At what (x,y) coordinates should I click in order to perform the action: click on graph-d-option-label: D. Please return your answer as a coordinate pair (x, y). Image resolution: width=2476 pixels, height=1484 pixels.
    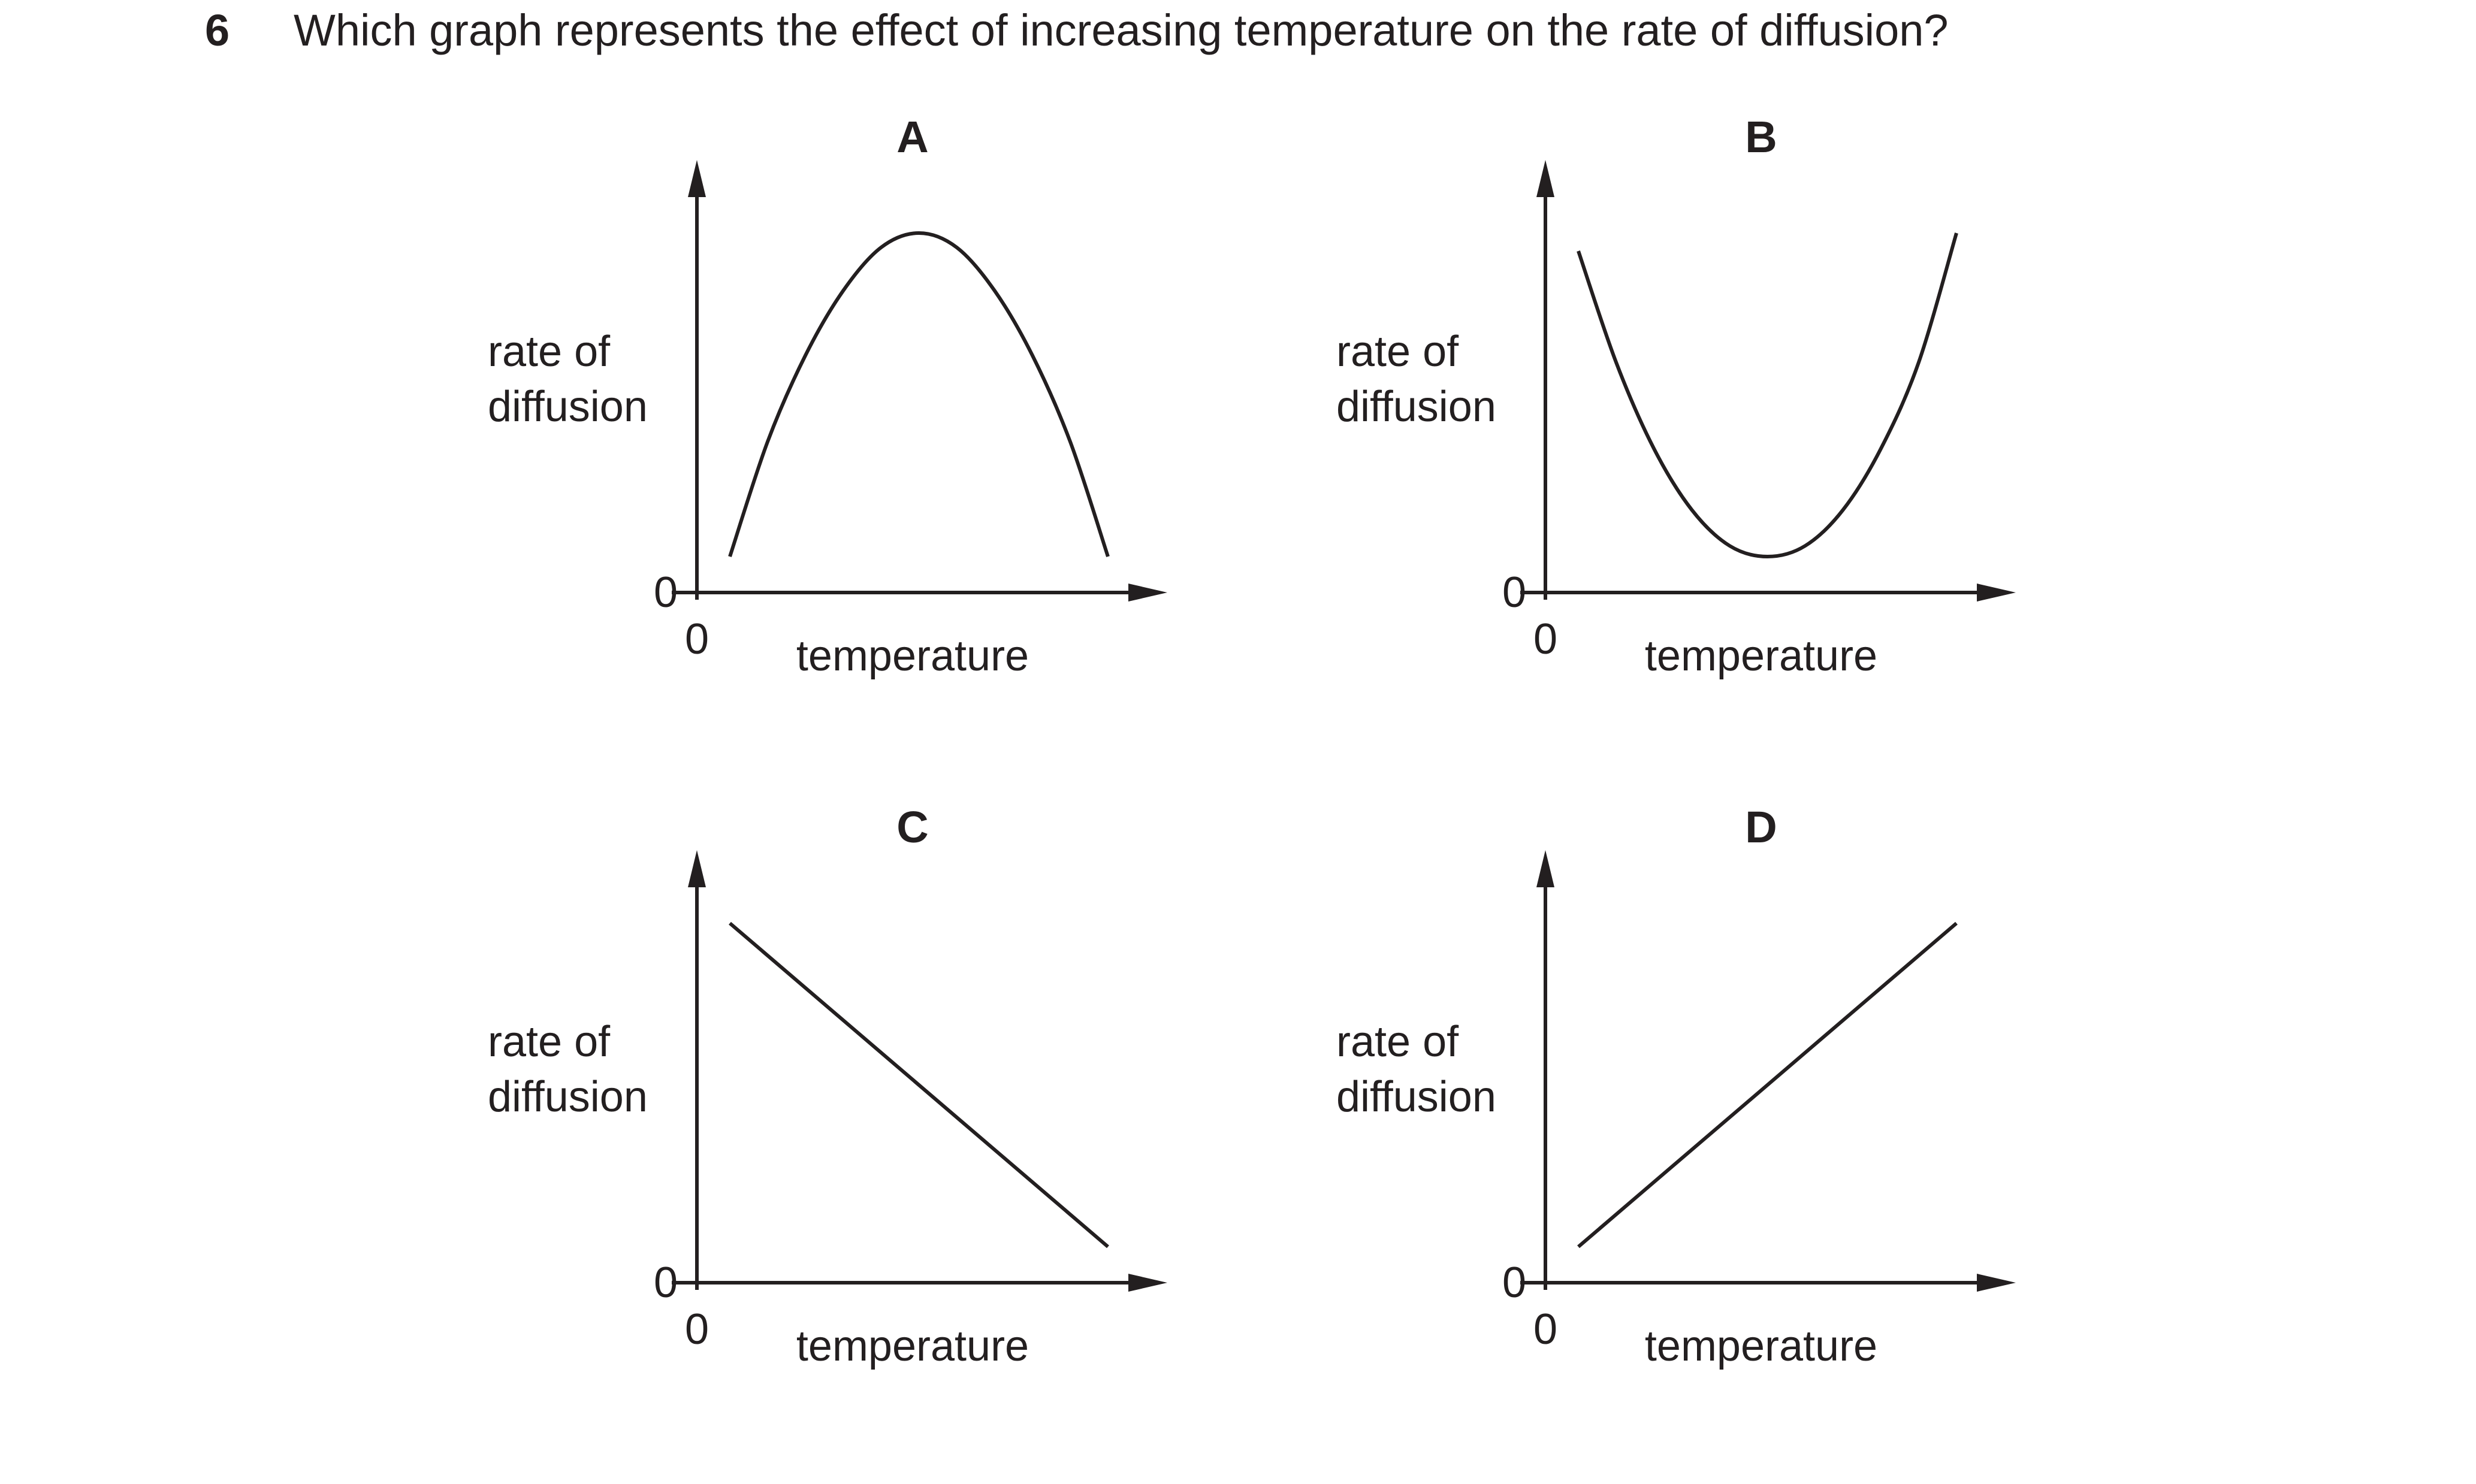
    Looking at the image, I should click on (1761, 827).